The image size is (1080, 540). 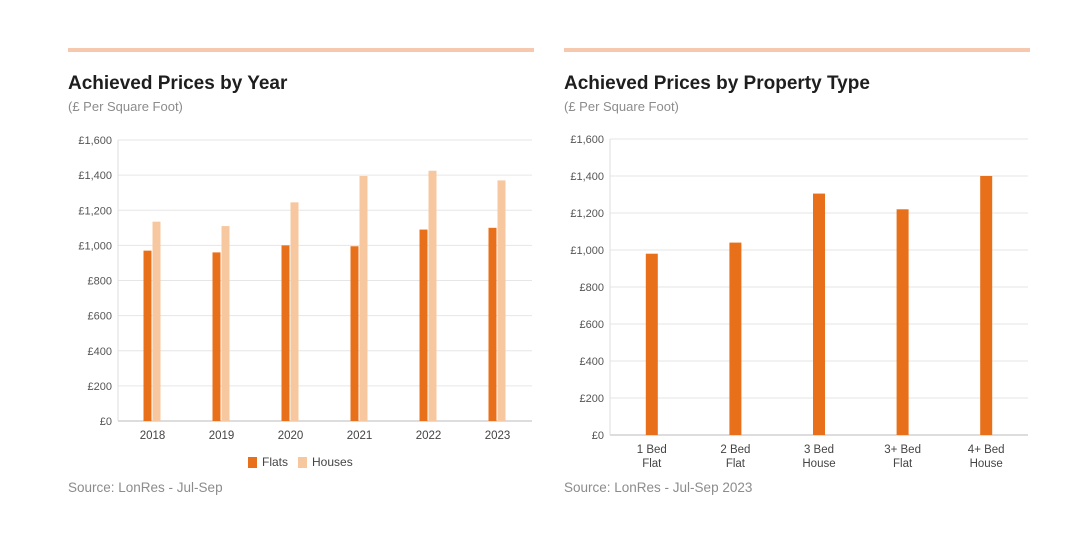 What do you see at coordinates (275, 462) in the screenshot?
I see `legend-label-flats: Flats` at bounding box center [275, 462].